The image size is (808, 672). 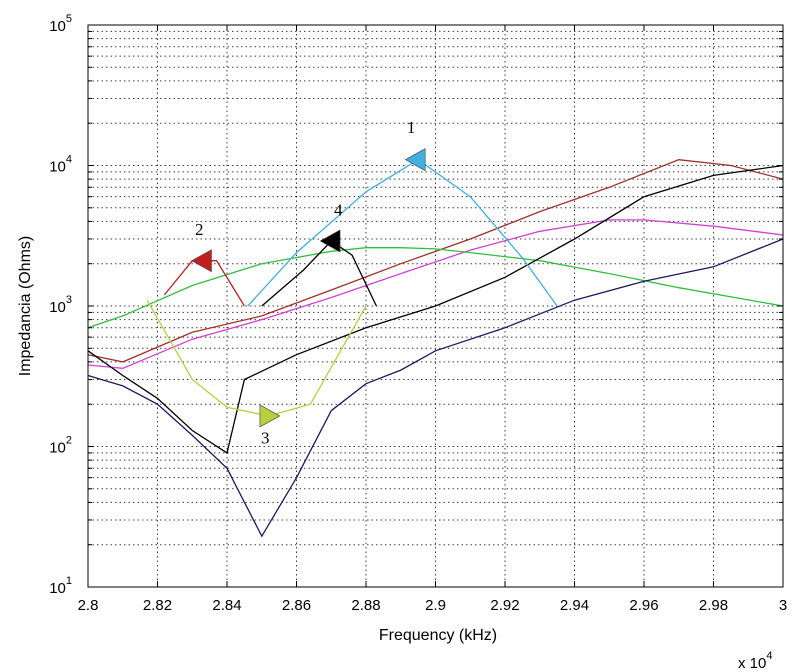 What do you see at coordinates (574, 605) in the screenshot?
I see `x-tick-label: 2.94` at bounding box center [574, 605].